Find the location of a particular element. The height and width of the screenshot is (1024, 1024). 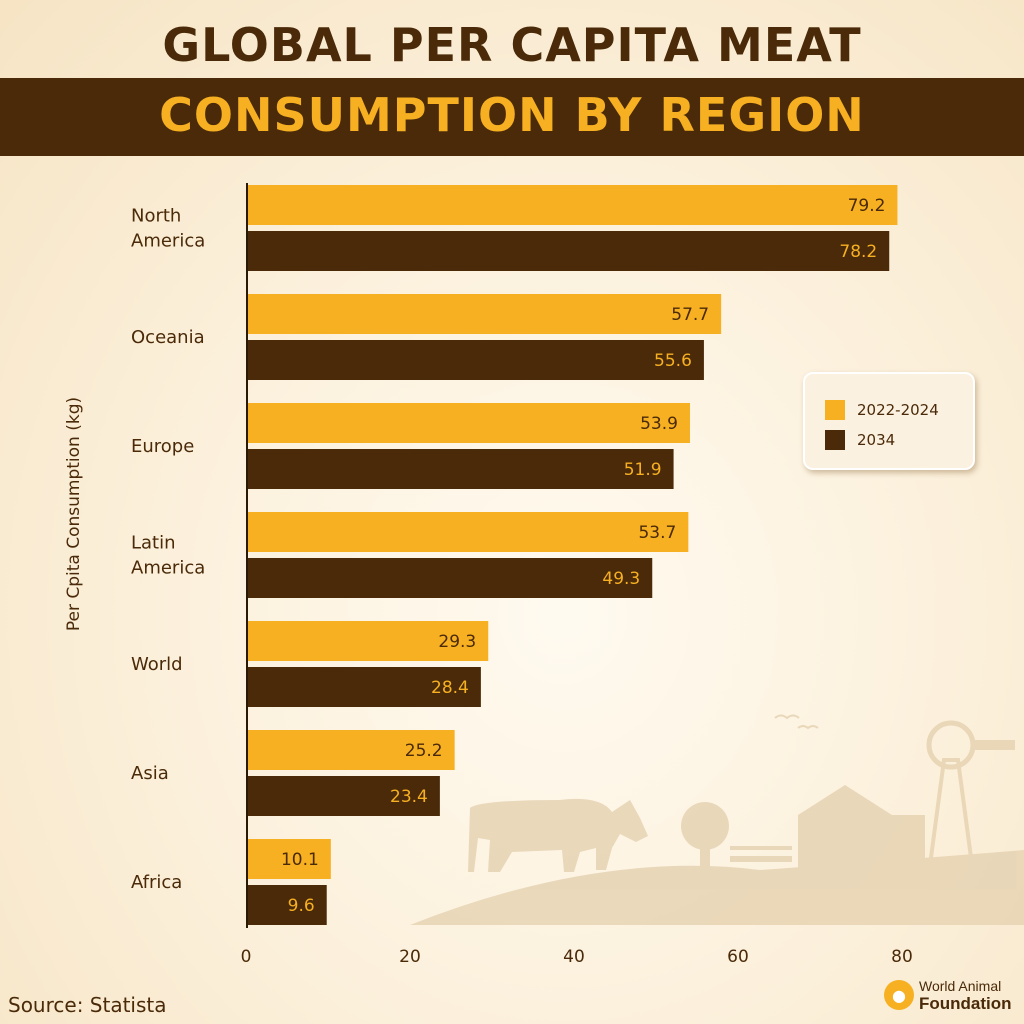

bar-value-label: 51.9 is located at coordinates (643, 470).